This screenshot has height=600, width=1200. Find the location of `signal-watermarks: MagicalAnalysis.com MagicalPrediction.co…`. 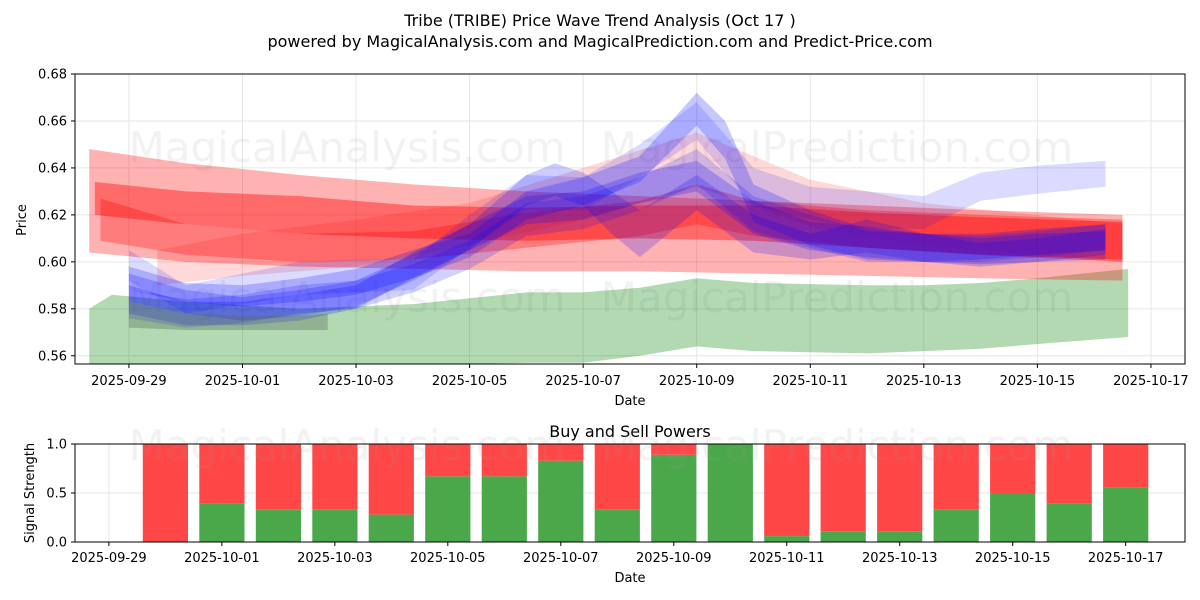

signal-watermarks: MagicalAnalysis.com MagicalPrediction.co… is located at coordinates (601, 445).